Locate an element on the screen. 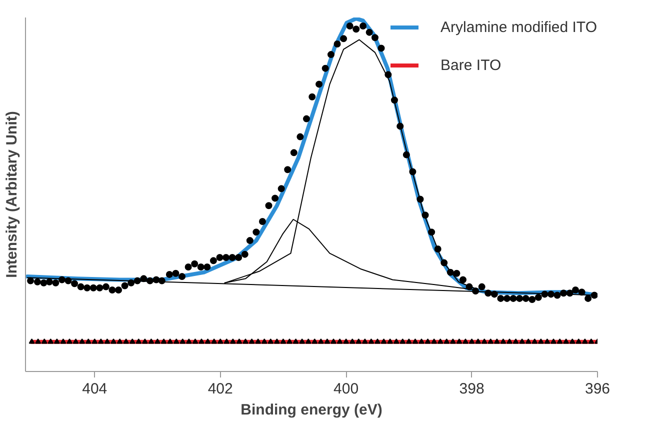  y-axis-title: Intensity (Arbitary Unit) is located at coordinates (12, 194).